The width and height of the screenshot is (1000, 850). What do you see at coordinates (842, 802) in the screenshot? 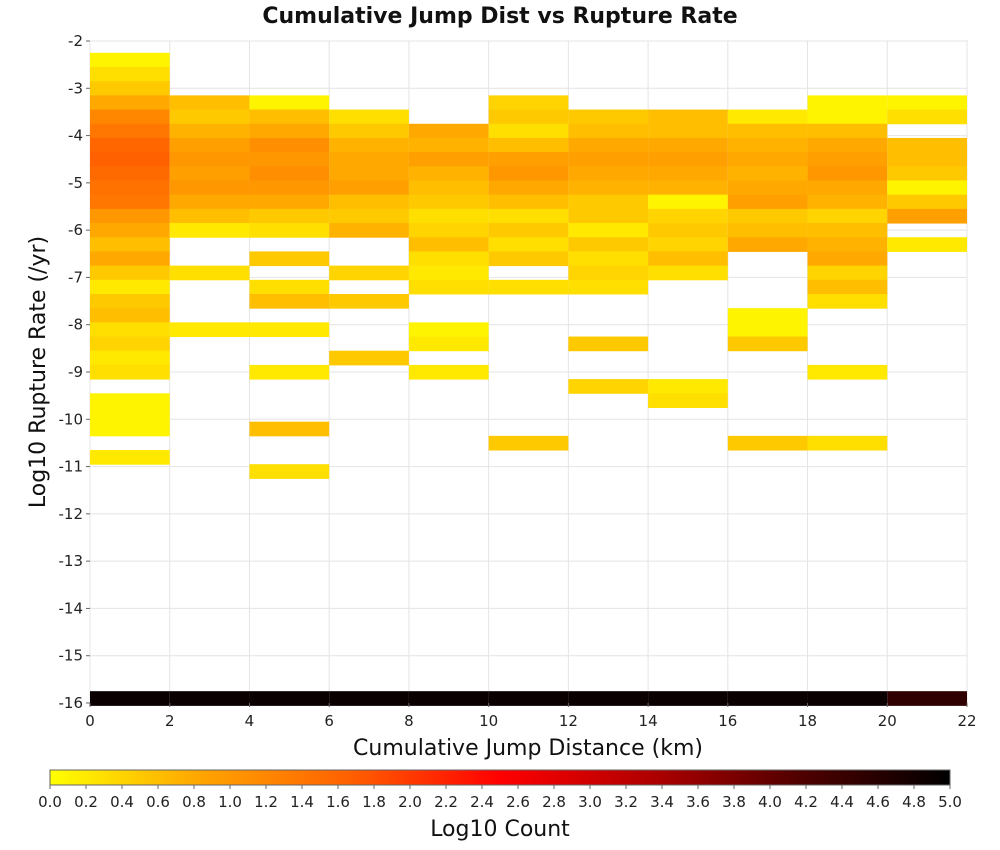
I see `colorbar-tick-label: 4.4` at bounding box center [842, 802].